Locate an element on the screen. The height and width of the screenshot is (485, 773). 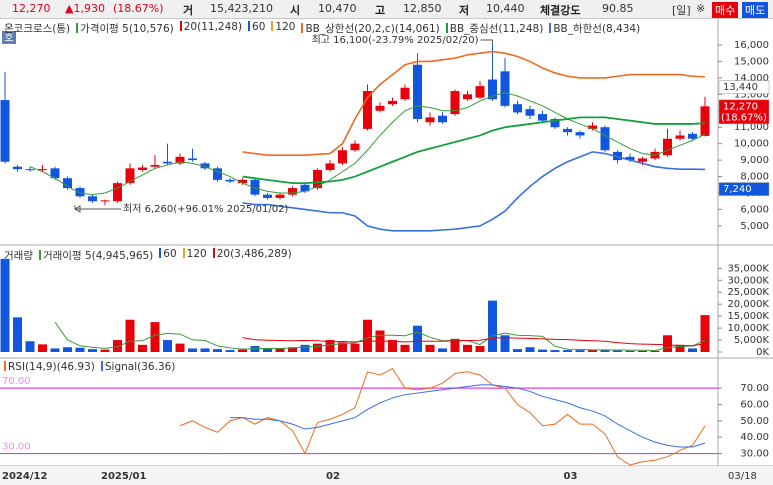
x-tick-label: 2024/12 is located at coordinates (24, 476).